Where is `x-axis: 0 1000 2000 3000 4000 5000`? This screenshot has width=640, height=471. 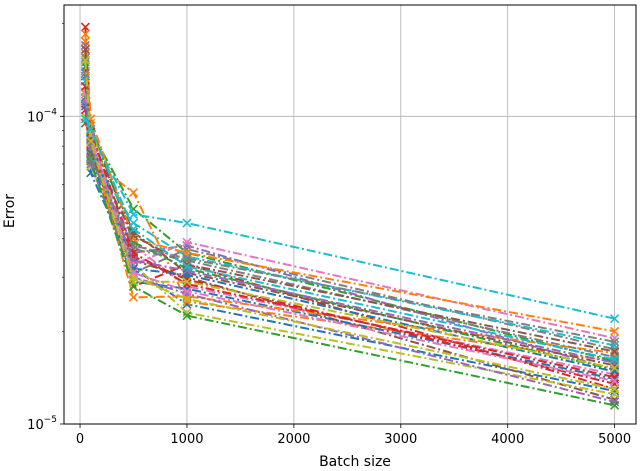
x-axis: 0 1000 2000 3000 4000 5000 is located at coordinates (353, 435).